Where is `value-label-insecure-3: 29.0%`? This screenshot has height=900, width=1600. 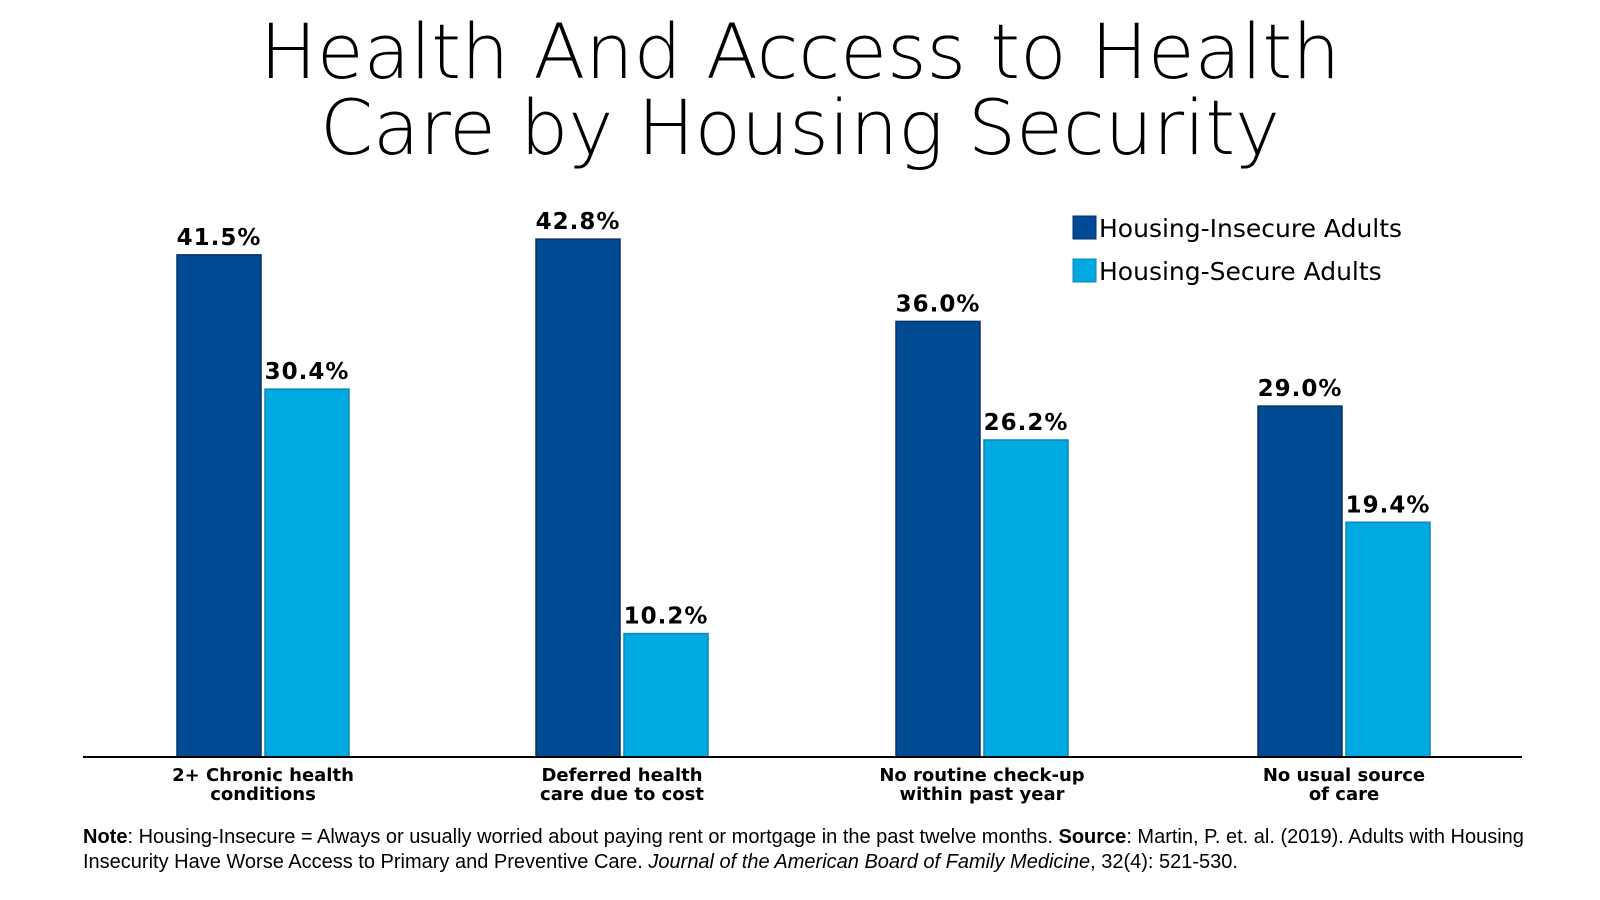 value-label-insecure-3: 29.0% is located at coordinates (1300, 389).